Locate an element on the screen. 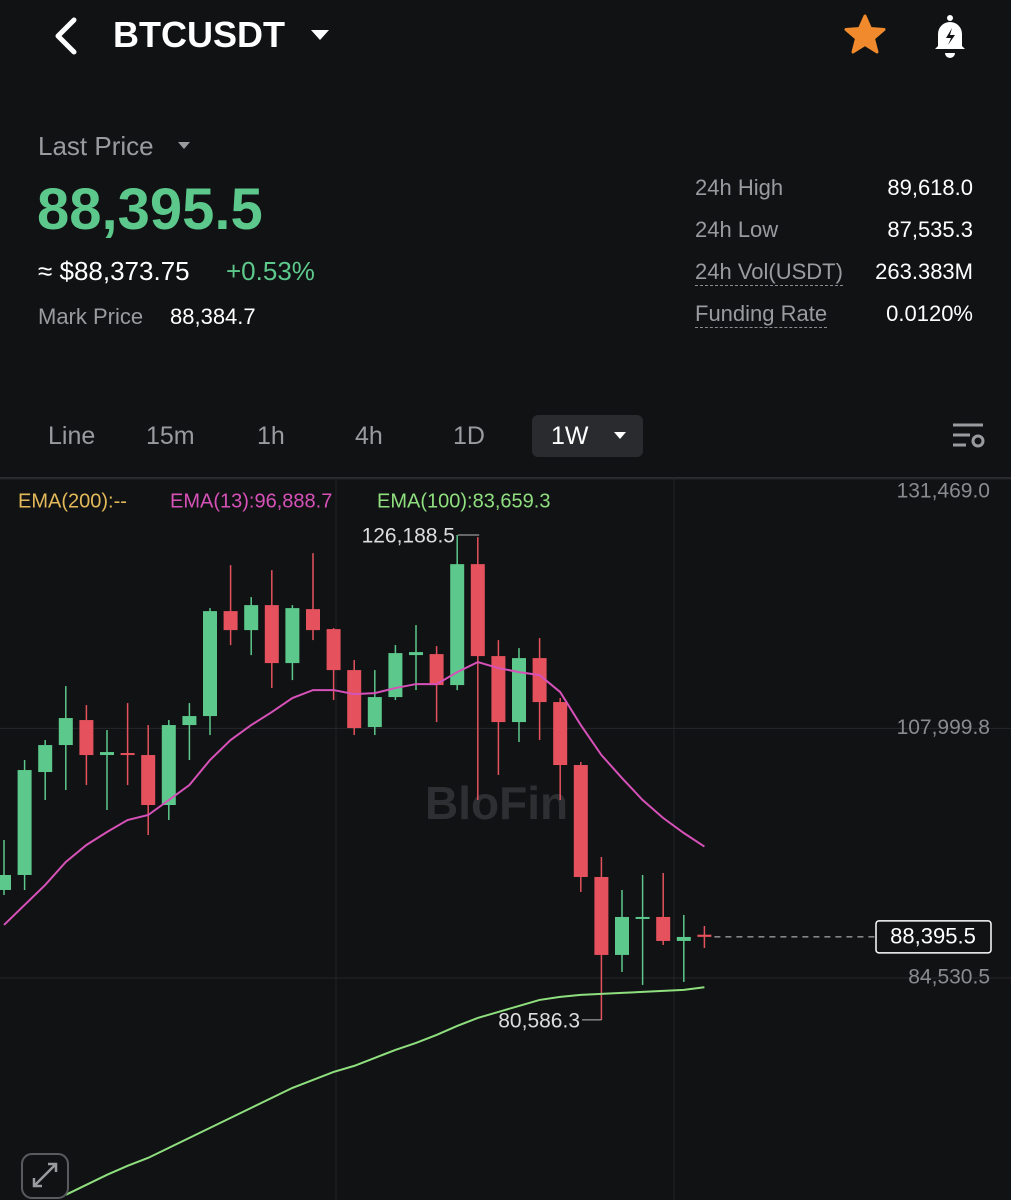 This screenshot has height=1200, width=1011. stat-value: 89,618.0 is located at coordinates (930, 187).